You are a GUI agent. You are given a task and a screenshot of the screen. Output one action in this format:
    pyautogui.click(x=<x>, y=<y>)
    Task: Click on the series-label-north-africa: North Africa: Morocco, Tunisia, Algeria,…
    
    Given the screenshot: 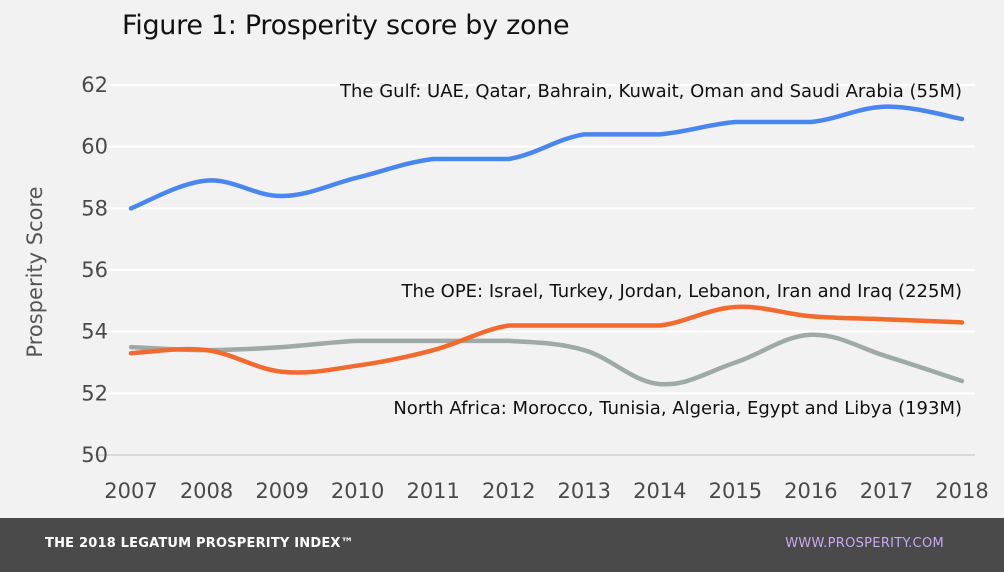 What is the action you would take?
    pyautogui.click(x=677, y=408)
    